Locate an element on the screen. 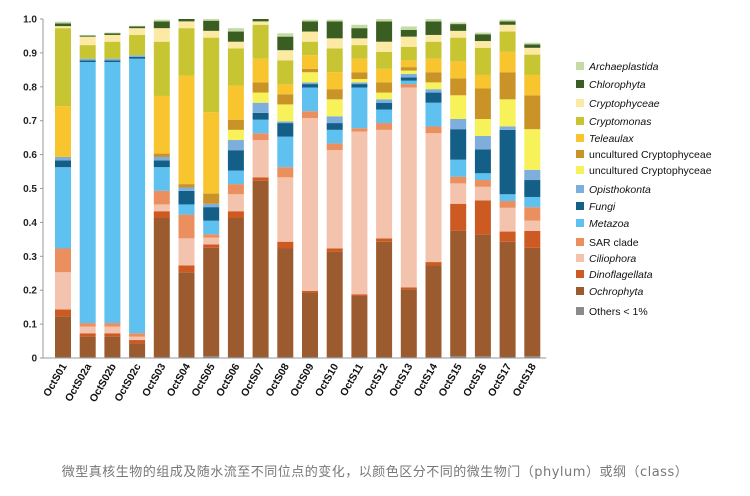  legend-label: Ochrophyta is located at coordinates (616, 292).